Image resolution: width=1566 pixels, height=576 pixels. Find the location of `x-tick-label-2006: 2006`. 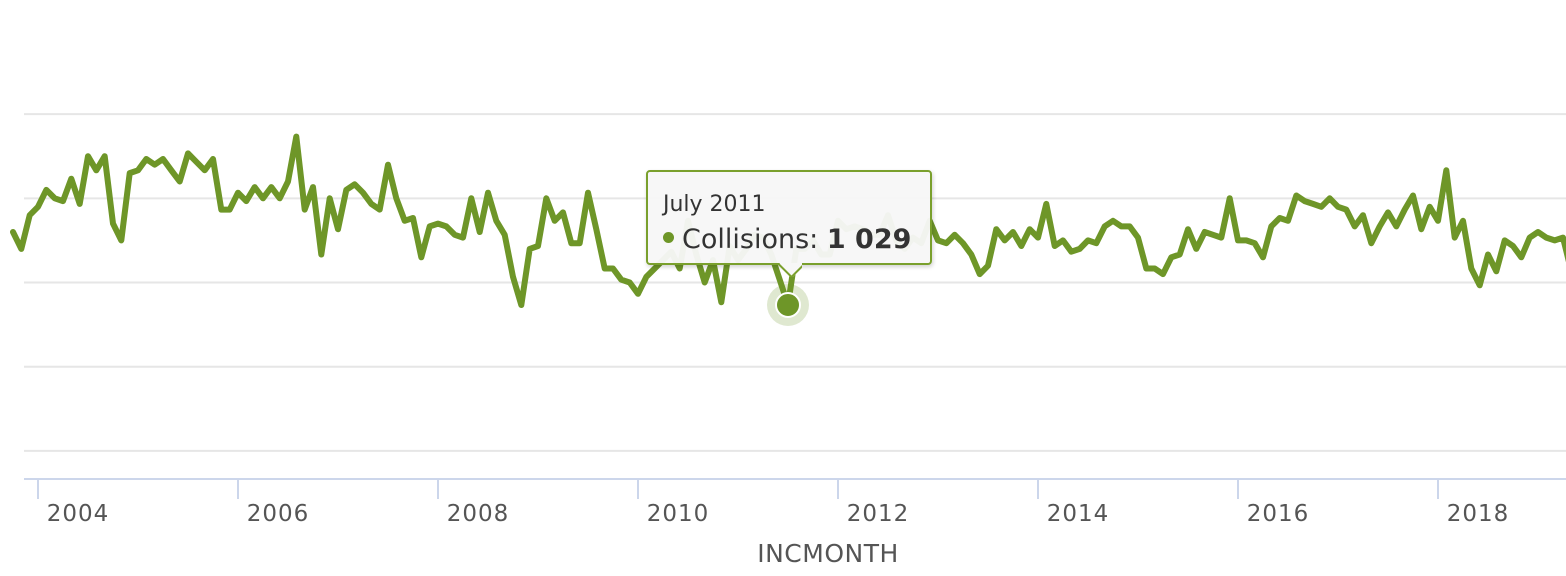

x-tick-label-2006: 2006 is located at coordinates (278, 514).